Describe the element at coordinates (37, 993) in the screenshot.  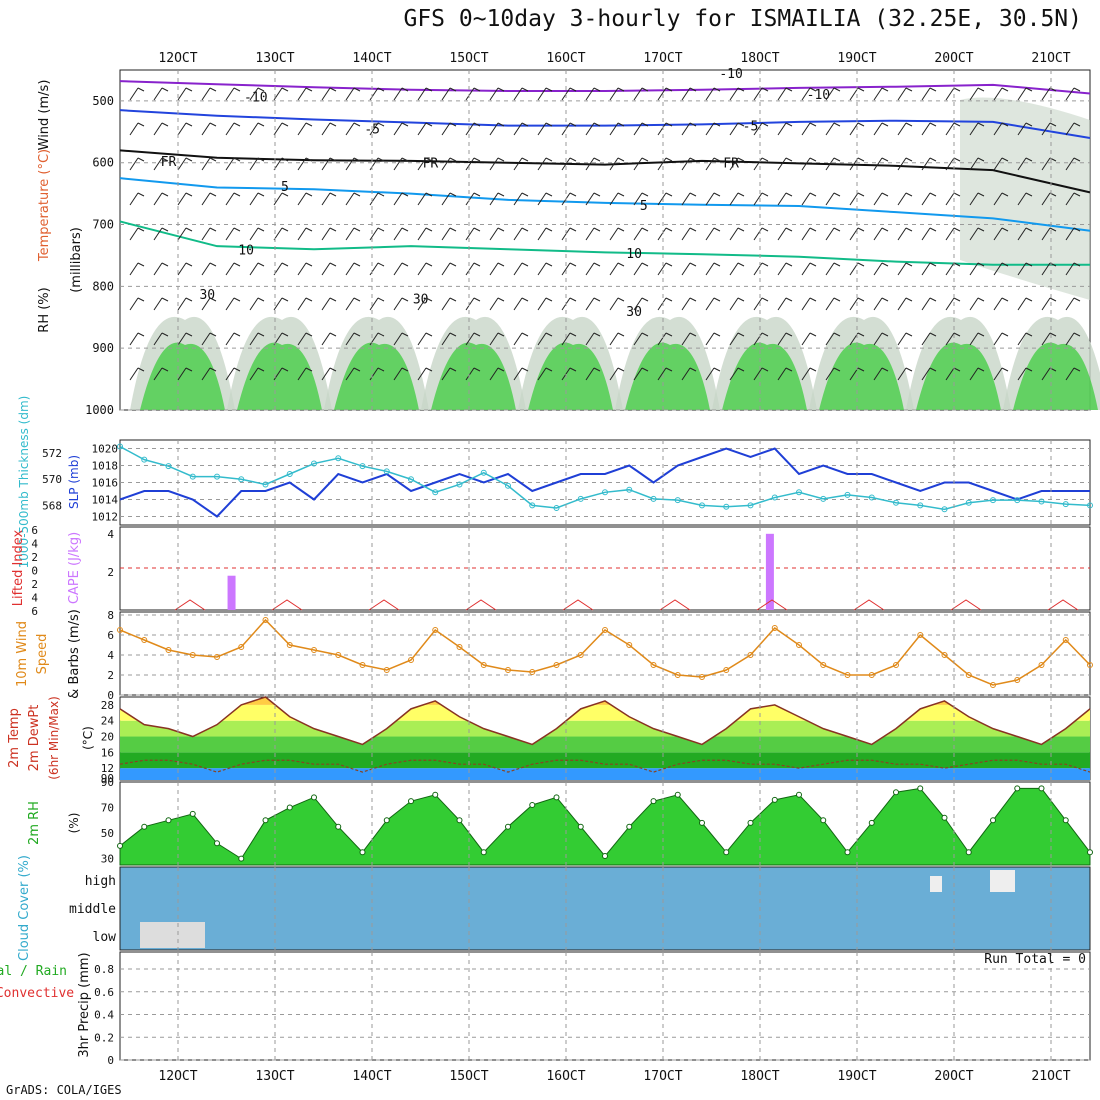
I see `legend-convective: Convective` at that location.